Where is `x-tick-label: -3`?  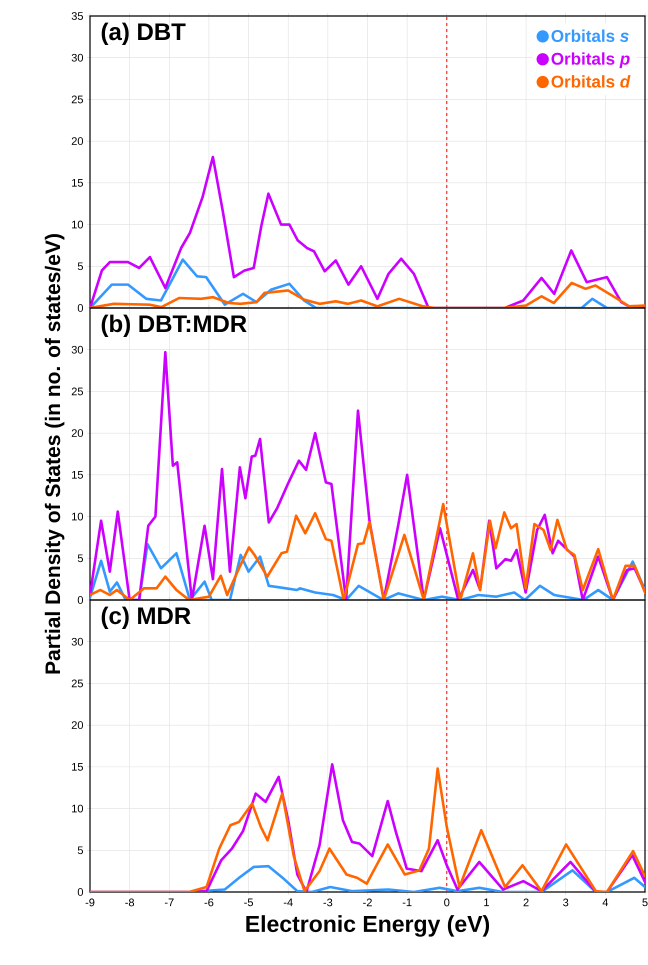
x-tick-label: -3 is located at coordinates (327, 902).